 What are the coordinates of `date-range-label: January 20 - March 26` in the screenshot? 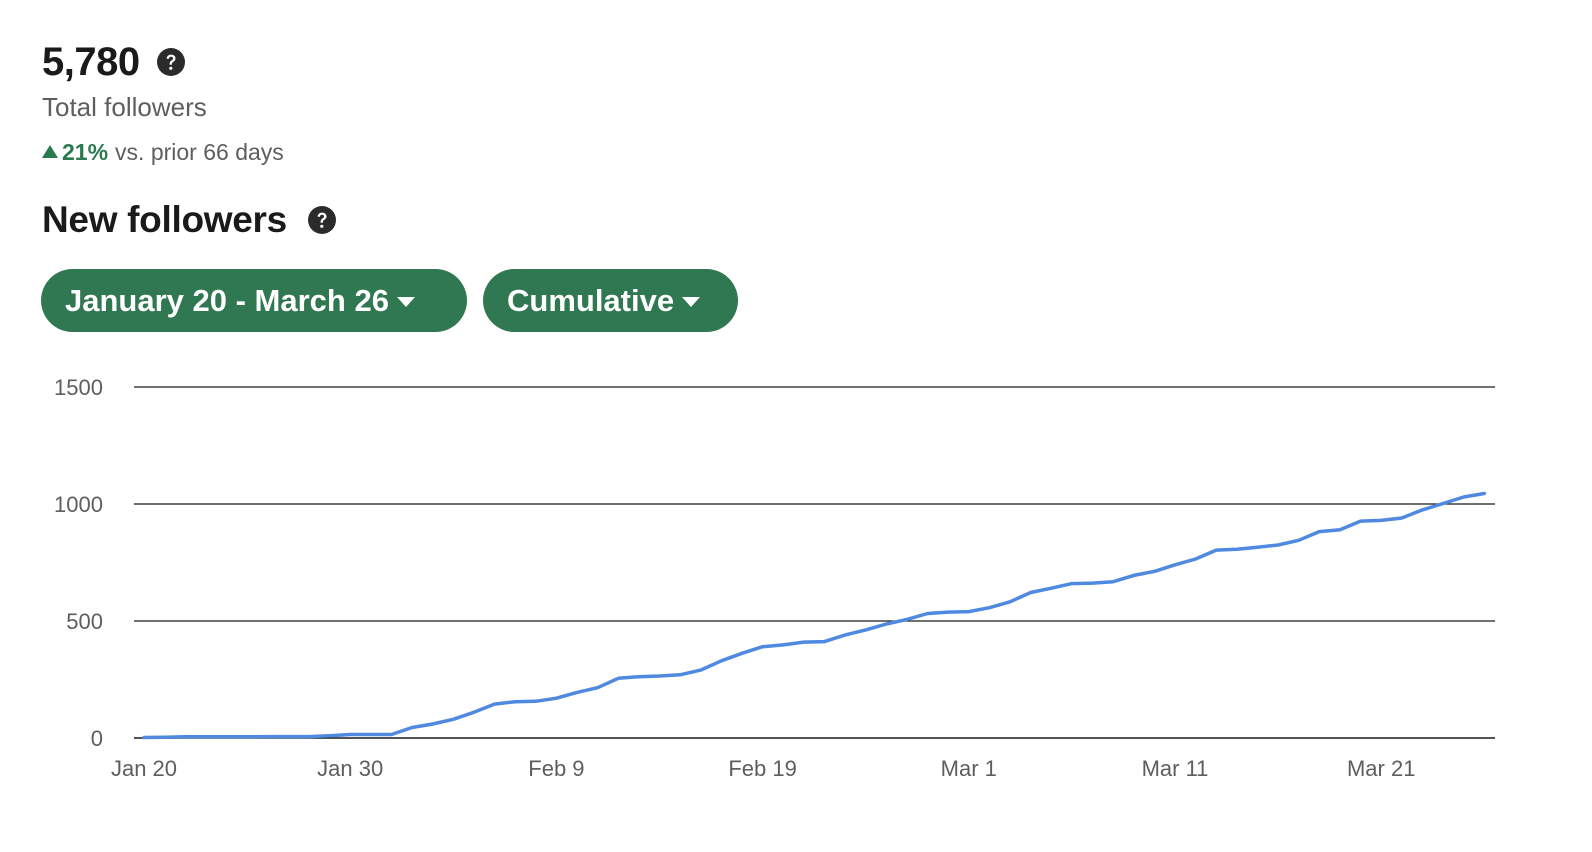 It's located at (227, 300).